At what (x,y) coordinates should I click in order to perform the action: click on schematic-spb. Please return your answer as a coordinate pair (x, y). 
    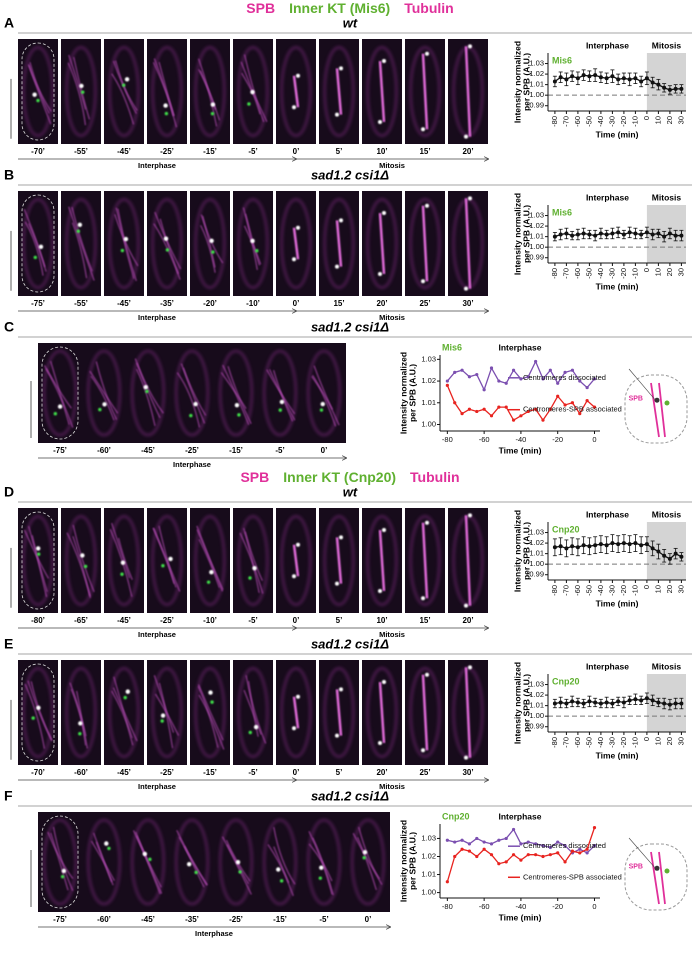
    Looking at the image, I should click on (657, 868).